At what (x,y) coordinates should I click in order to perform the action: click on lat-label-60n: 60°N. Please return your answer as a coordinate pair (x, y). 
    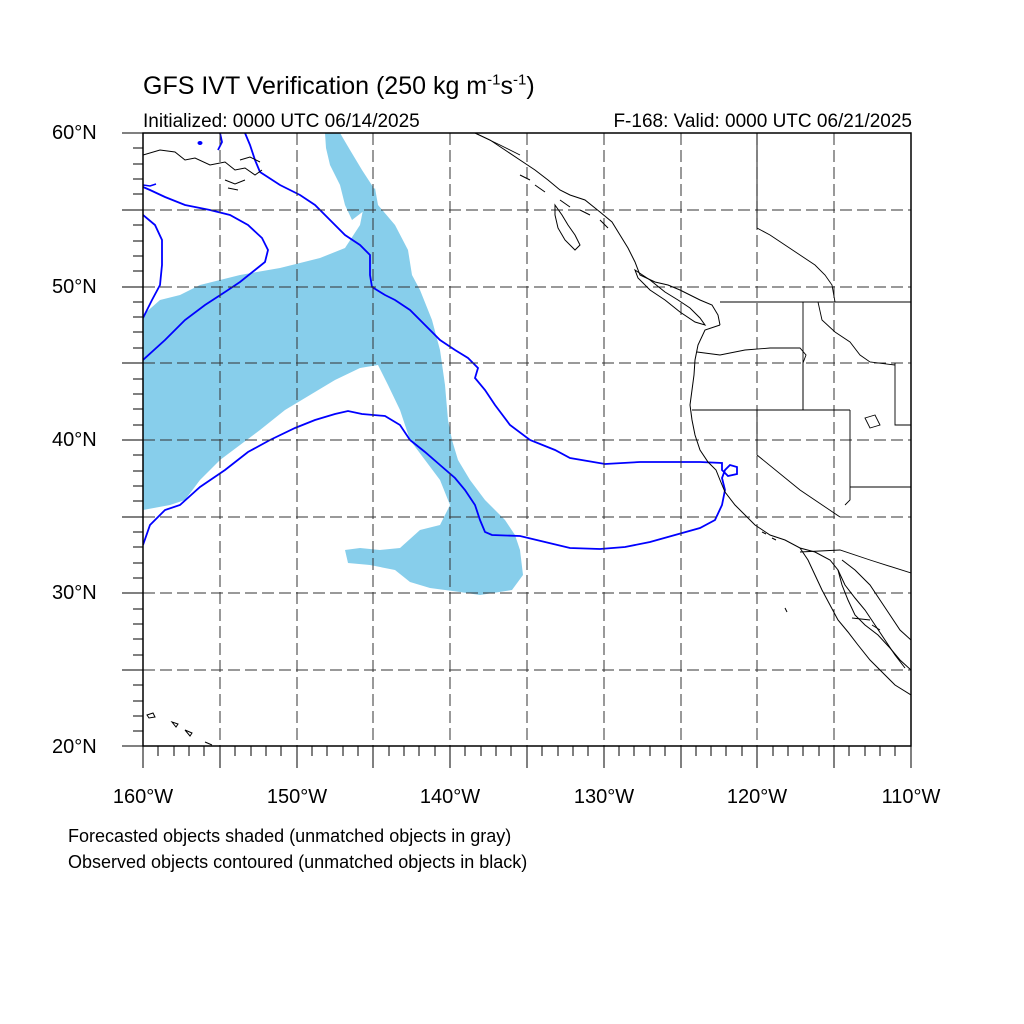
    Looking at the image, I should click on (74, 133).